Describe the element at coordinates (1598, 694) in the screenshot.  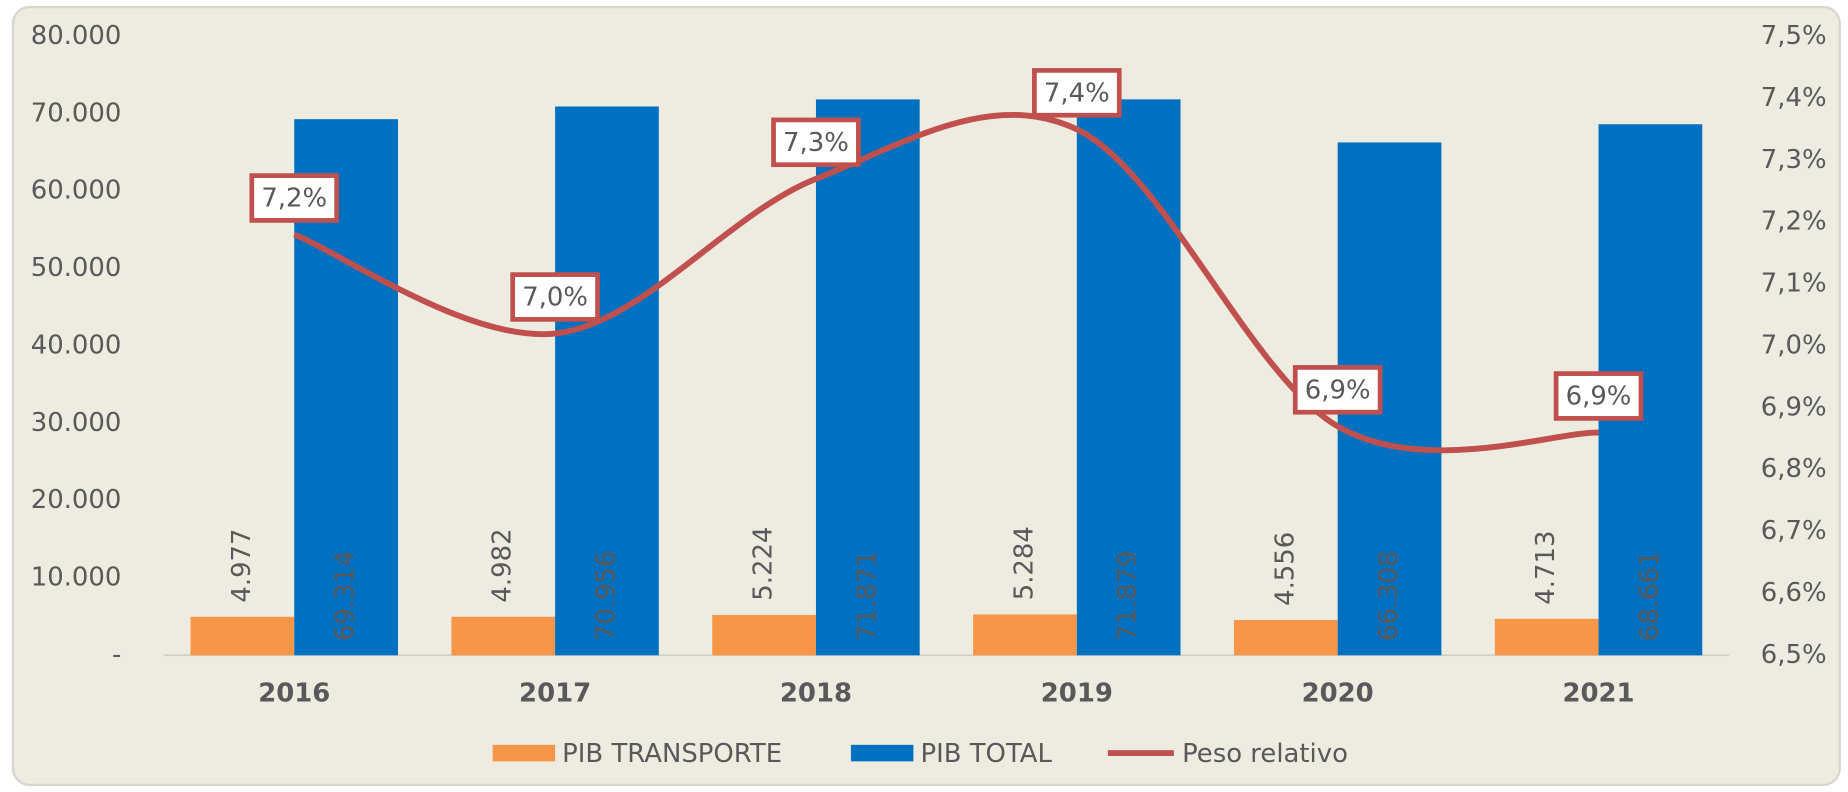
I see `x-tick-label: 2021` at that location.